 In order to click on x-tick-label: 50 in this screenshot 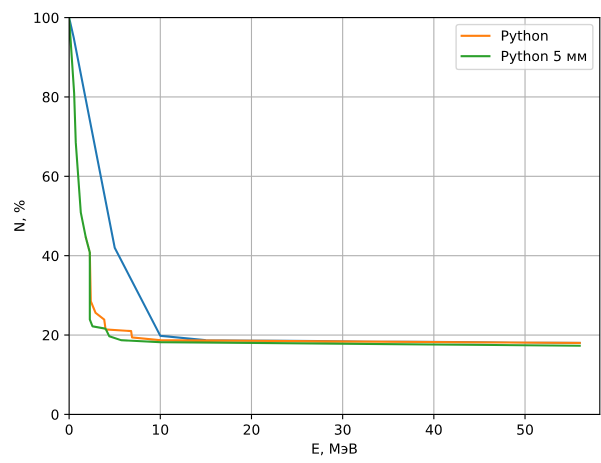, I will do `click(525, 429)`.